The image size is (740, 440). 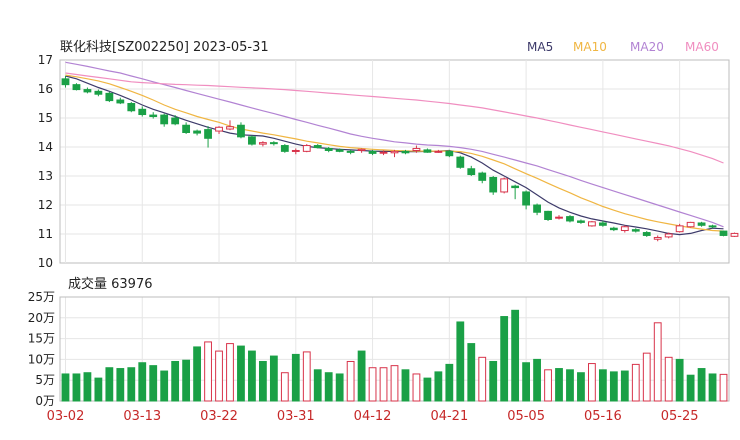 I want to click on volume-y-axis: 0万 5万 10万 15万 20万 25万, so click(x=41, y=349).